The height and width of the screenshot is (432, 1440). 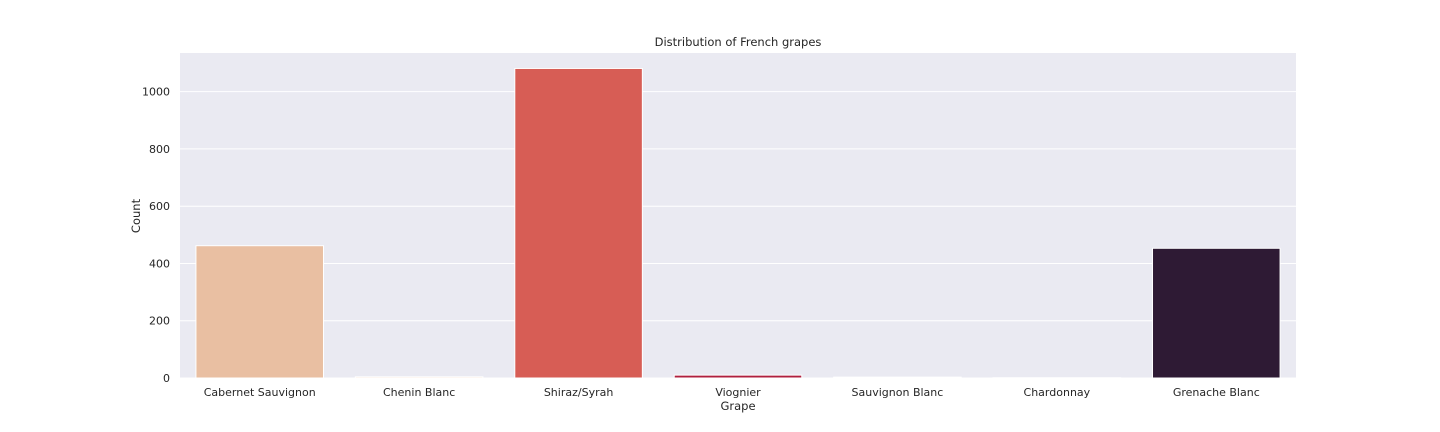 What do you see at coordinates (136, 215) in the screenshot?
I see `y-axis-label: Count` at bounding box center [136, 215].